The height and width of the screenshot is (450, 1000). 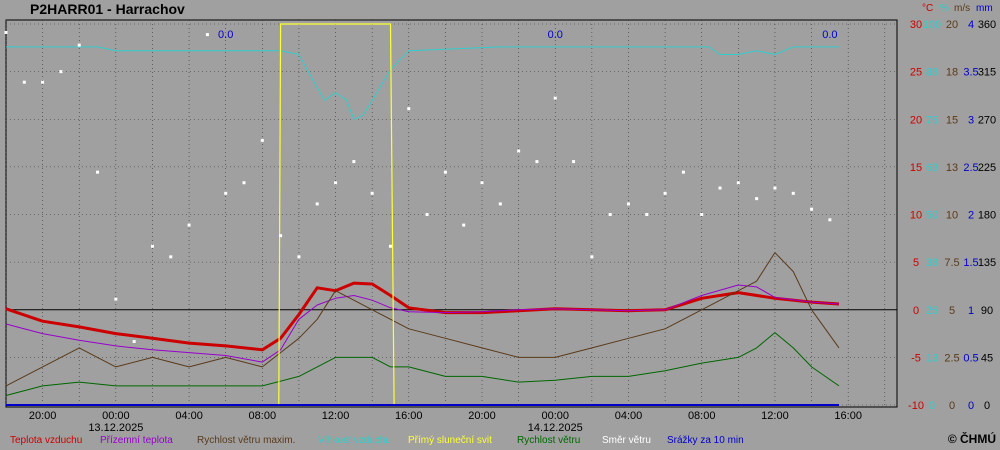 I want to click on y-tick-label: 25, so click(x=916, y=73).